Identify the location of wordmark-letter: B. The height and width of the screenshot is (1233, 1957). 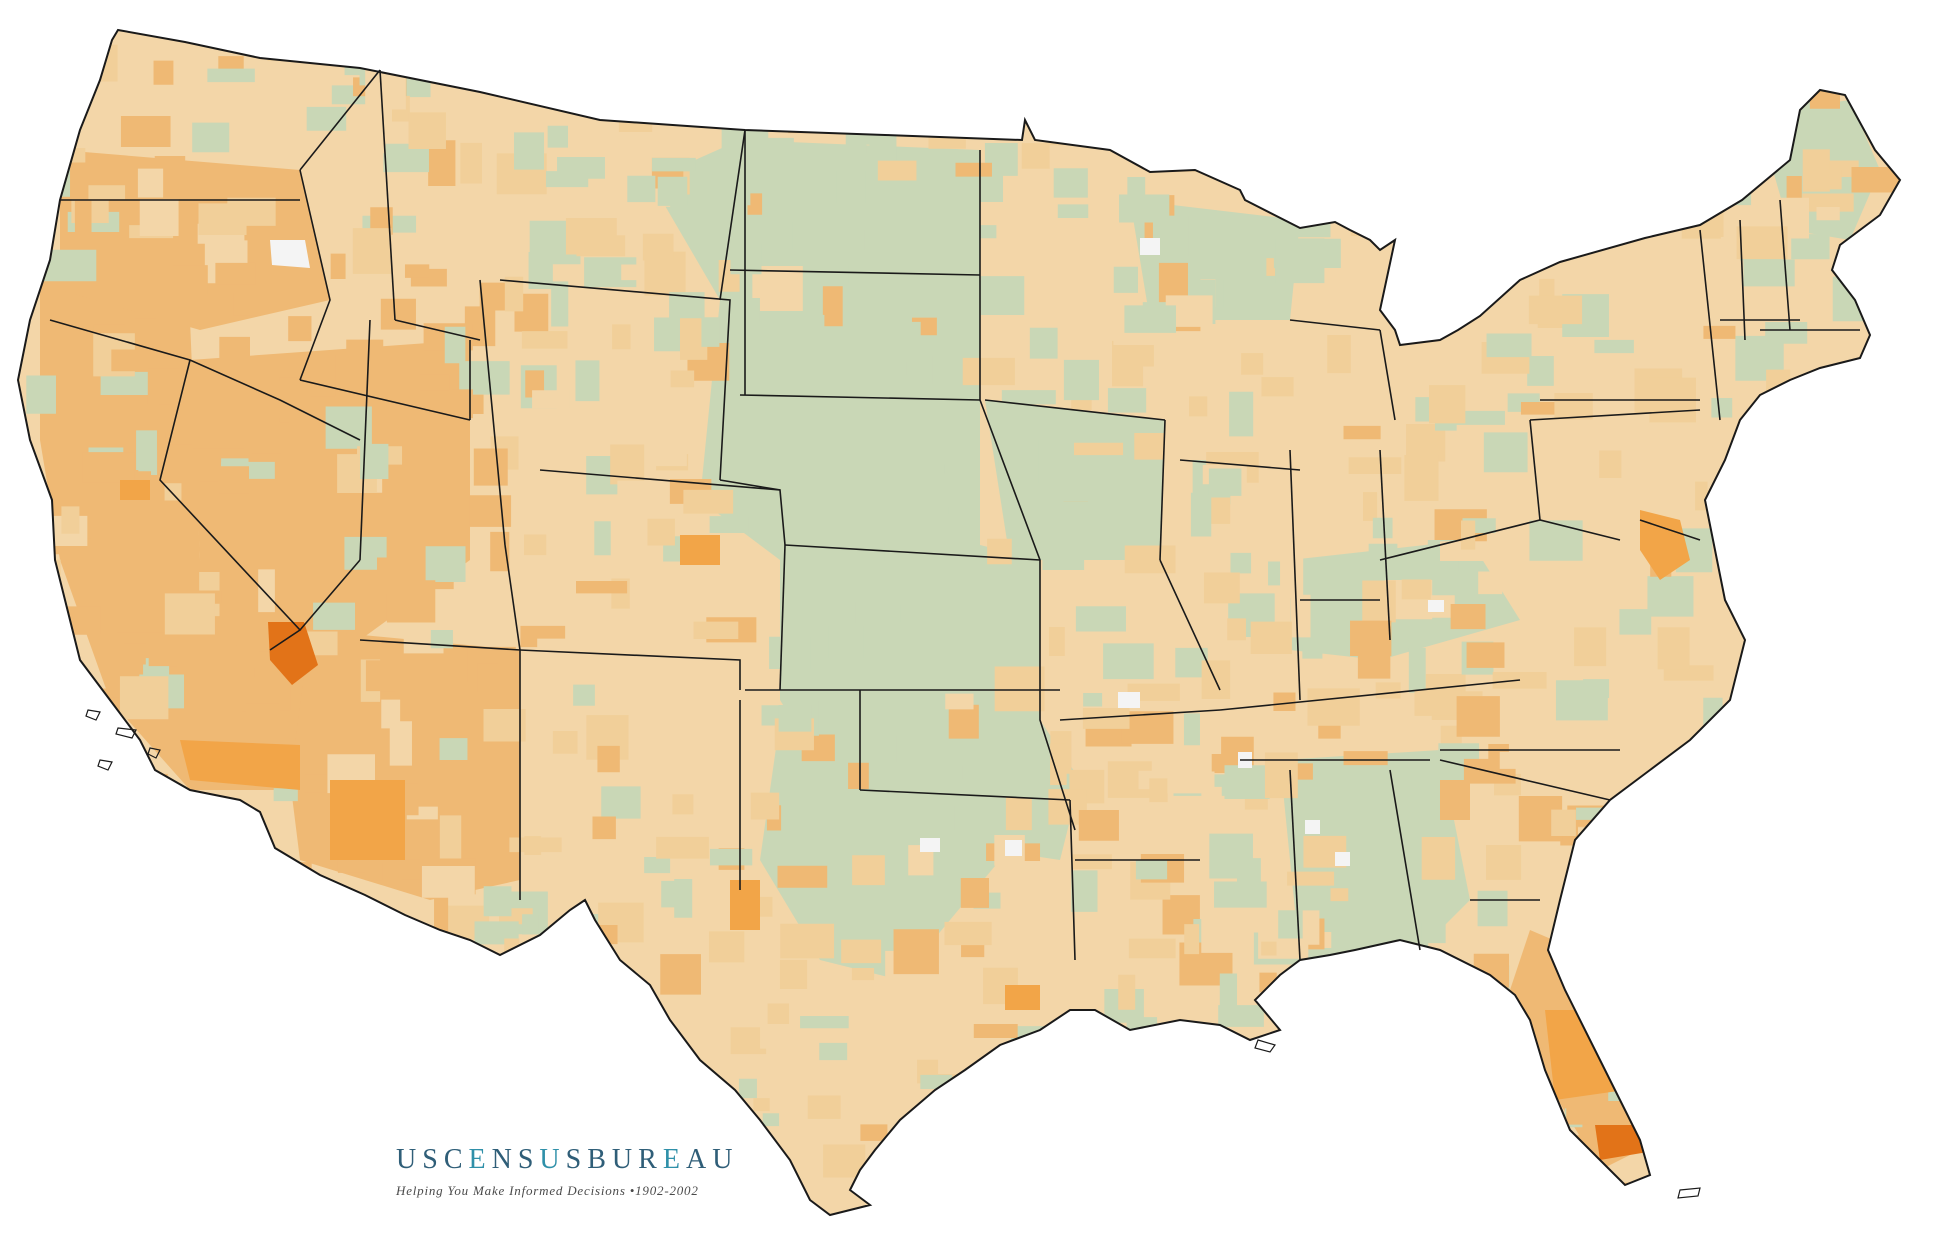
(599, 1159).